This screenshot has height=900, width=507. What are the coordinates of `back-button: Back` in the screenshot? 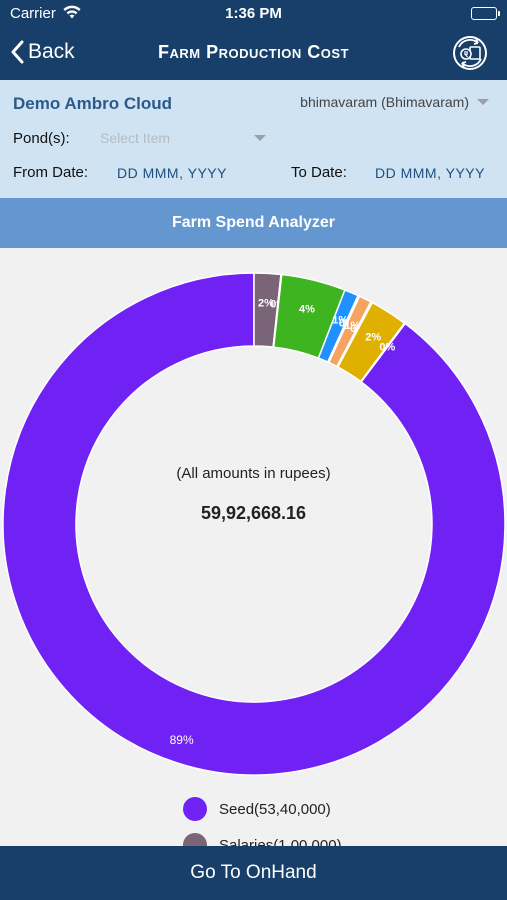 It's located at (42, 52).